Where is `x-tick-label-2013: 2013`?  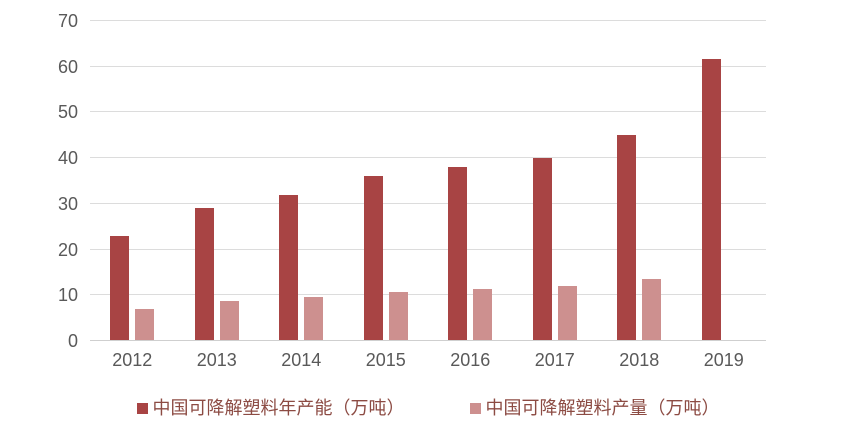
x-tick-label-2013: 2013 is located at coordinates (216, 360).